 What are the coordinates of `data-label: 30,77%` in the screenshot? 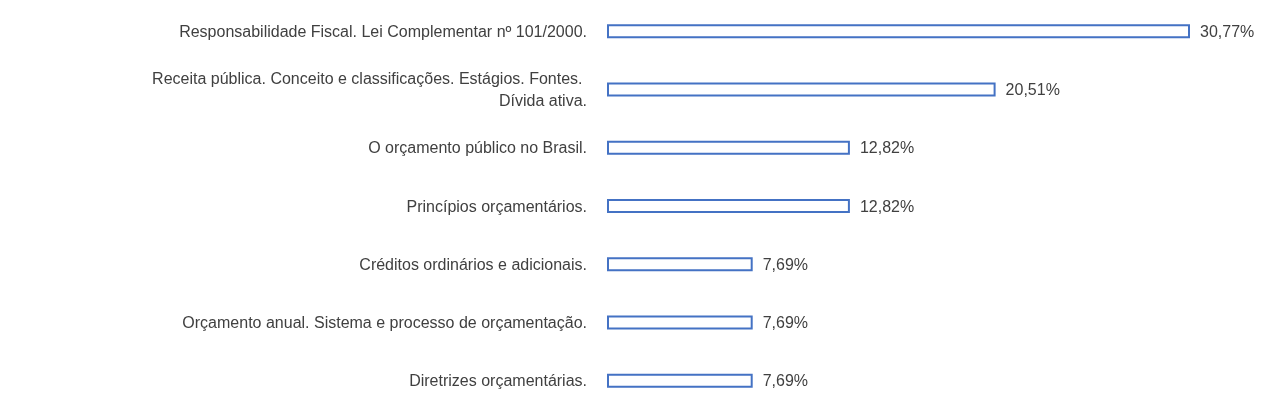 It's located at (1227, 31).